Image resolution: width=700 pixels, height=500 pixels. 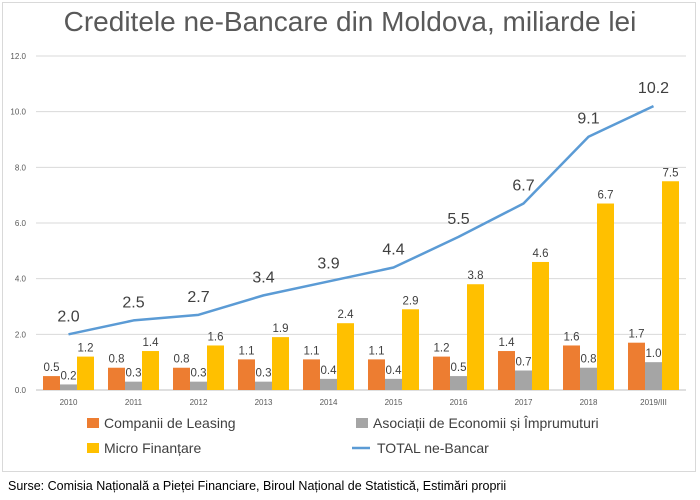 I want to click on legend-leasing-label: Companii de Leasing, so click(x=170, y=423).